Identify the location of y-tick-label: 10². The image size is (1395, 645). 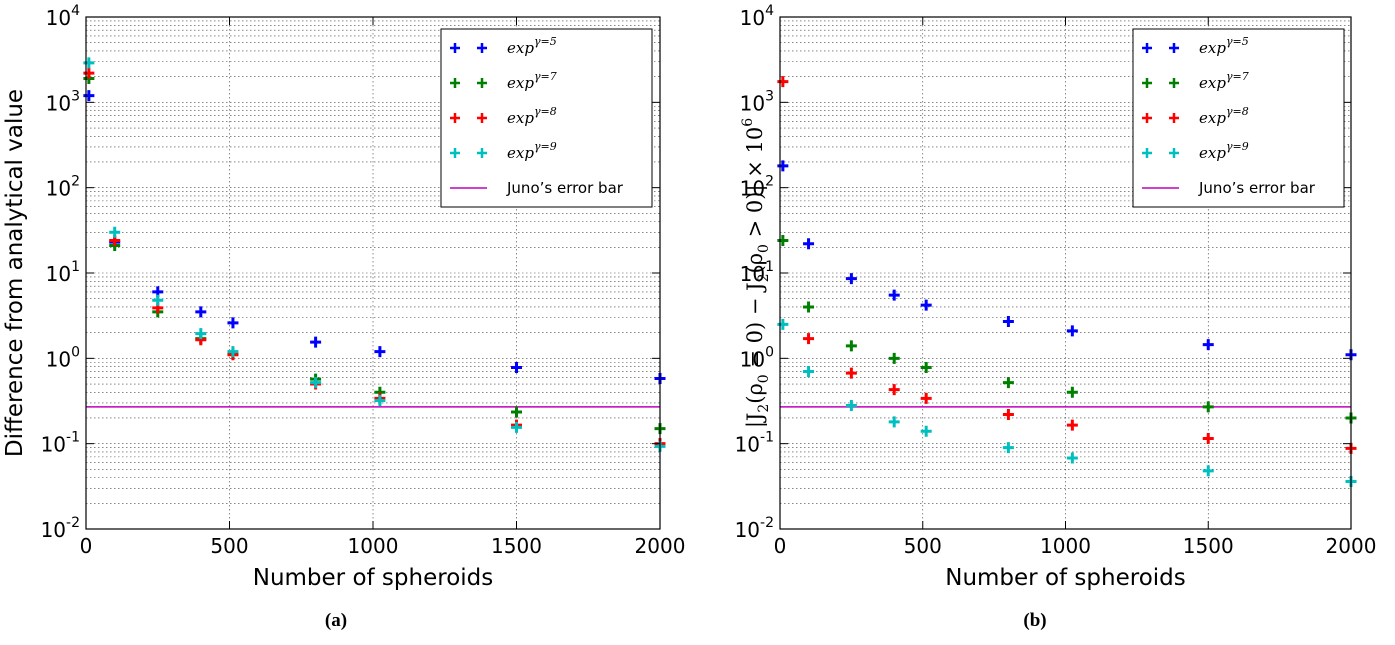
(63, 187).